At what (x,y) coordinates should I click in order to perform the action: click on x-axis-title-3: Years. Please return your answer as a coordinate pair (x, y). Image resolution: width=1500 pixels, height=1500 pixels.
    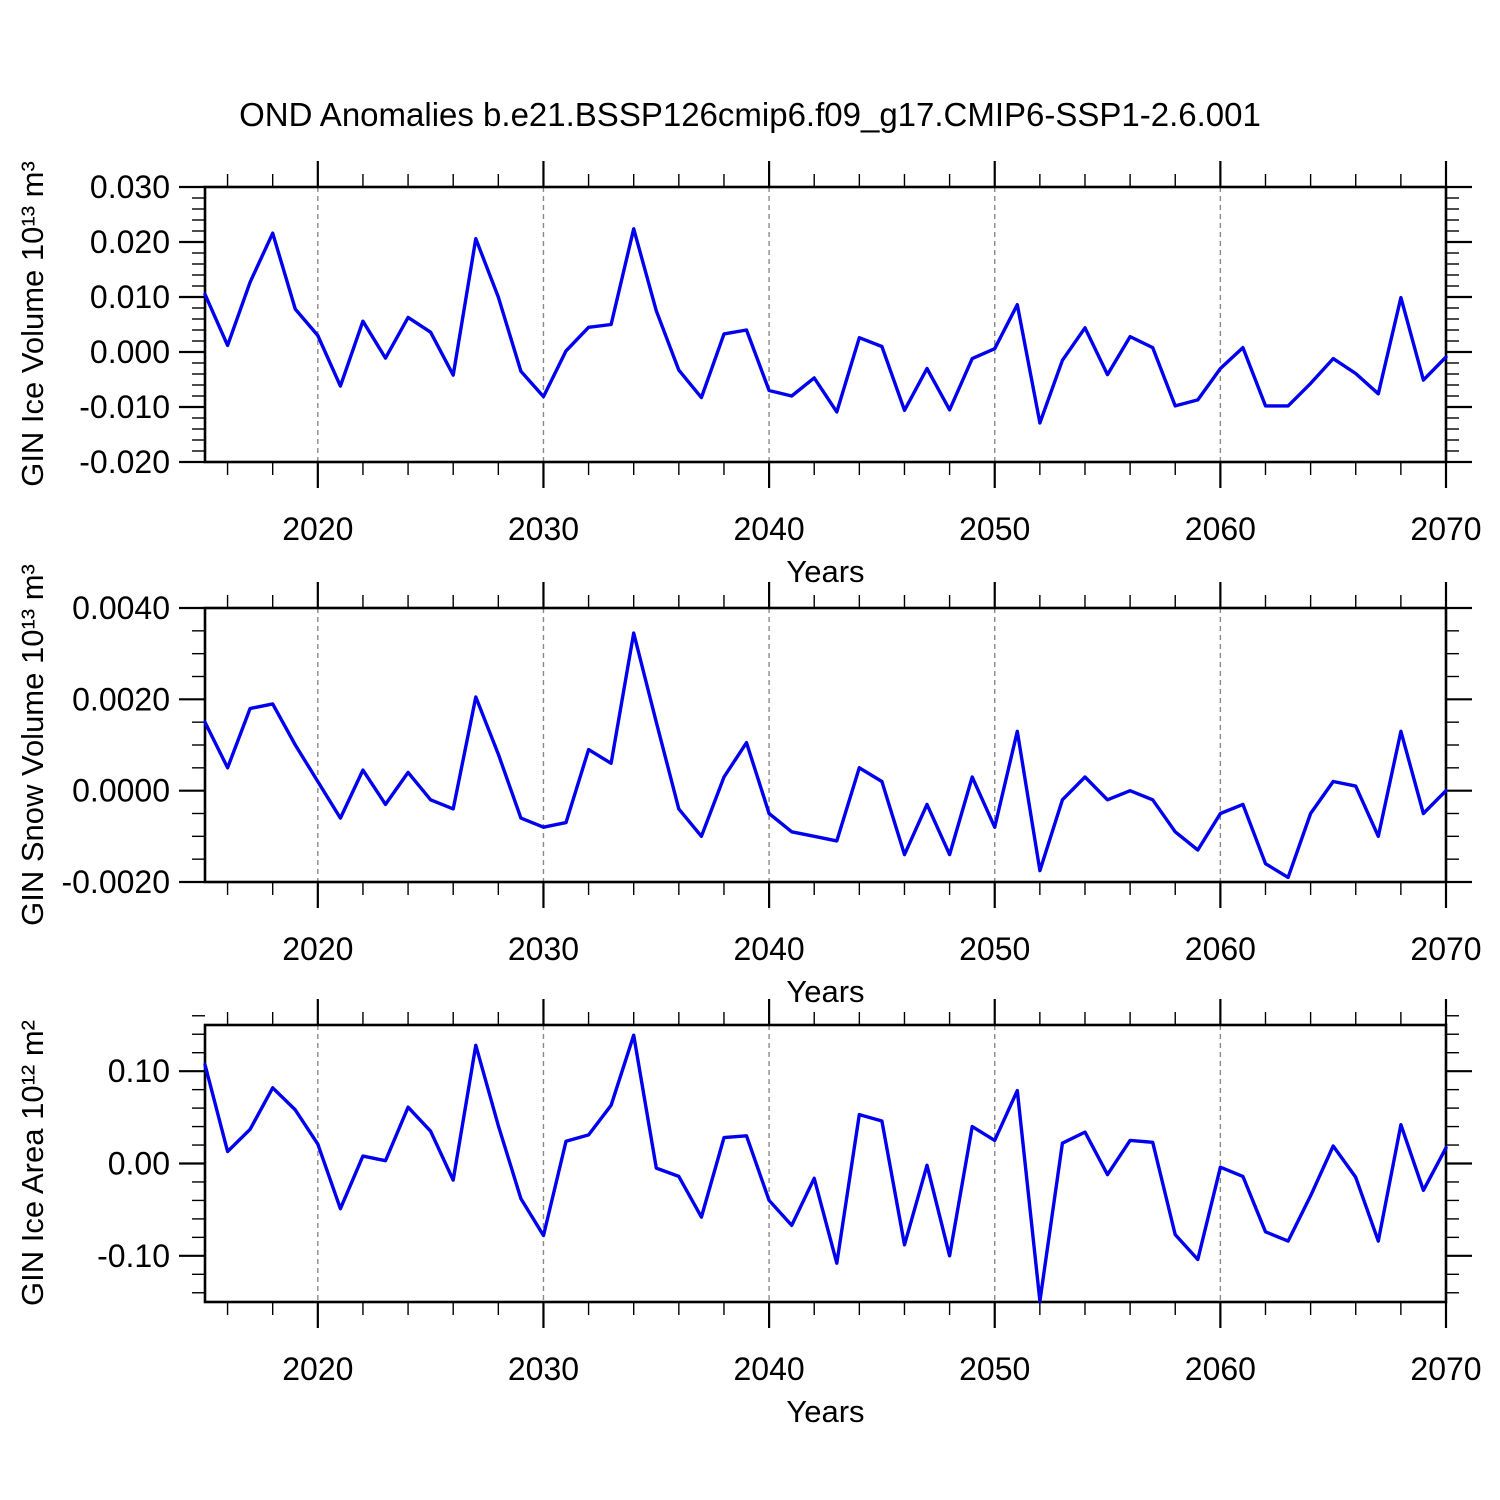
    Looking at the image, I should click on (825, 1411).